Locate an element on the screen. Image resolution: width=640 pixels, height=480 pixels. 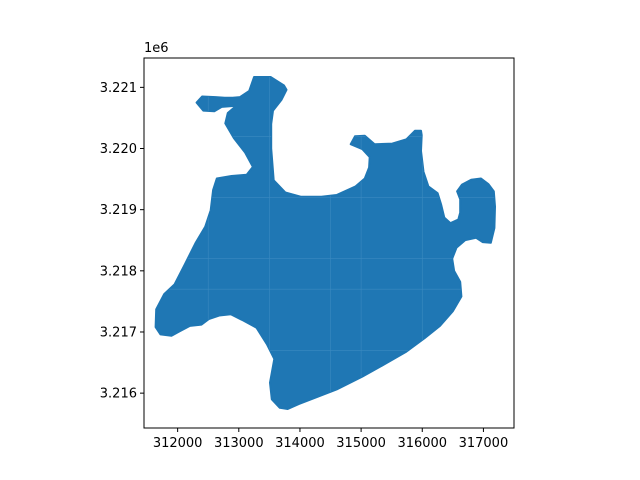
y-offset-label: 1e6 is located at coordinates (156, 48).